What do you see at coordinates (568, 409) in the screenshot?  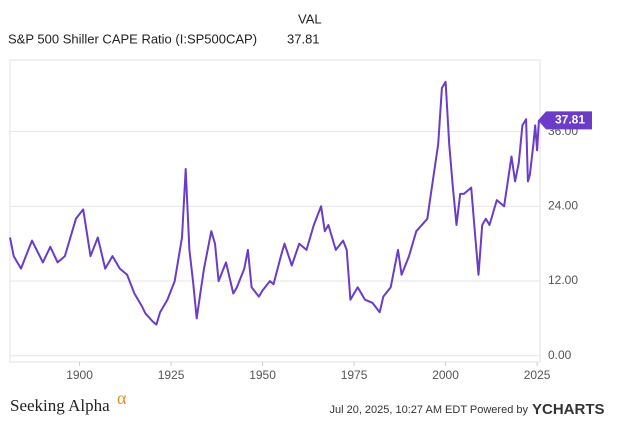 I see `provider: YCHARTS` at bounding box center [568, 409].